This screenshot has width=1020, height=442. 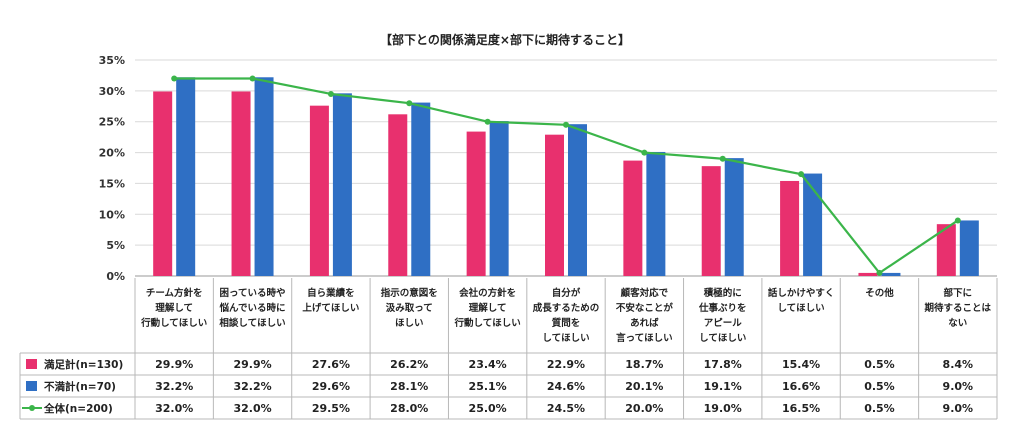 I want to click on data-value: 16.5%, so click(x=801, y=408).